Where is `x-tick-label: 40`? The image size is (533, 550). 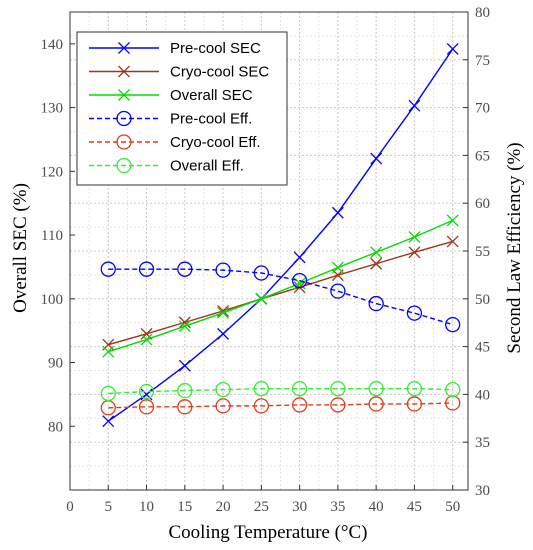 x-tick-label: 40 is located at coordinates (376, 507).